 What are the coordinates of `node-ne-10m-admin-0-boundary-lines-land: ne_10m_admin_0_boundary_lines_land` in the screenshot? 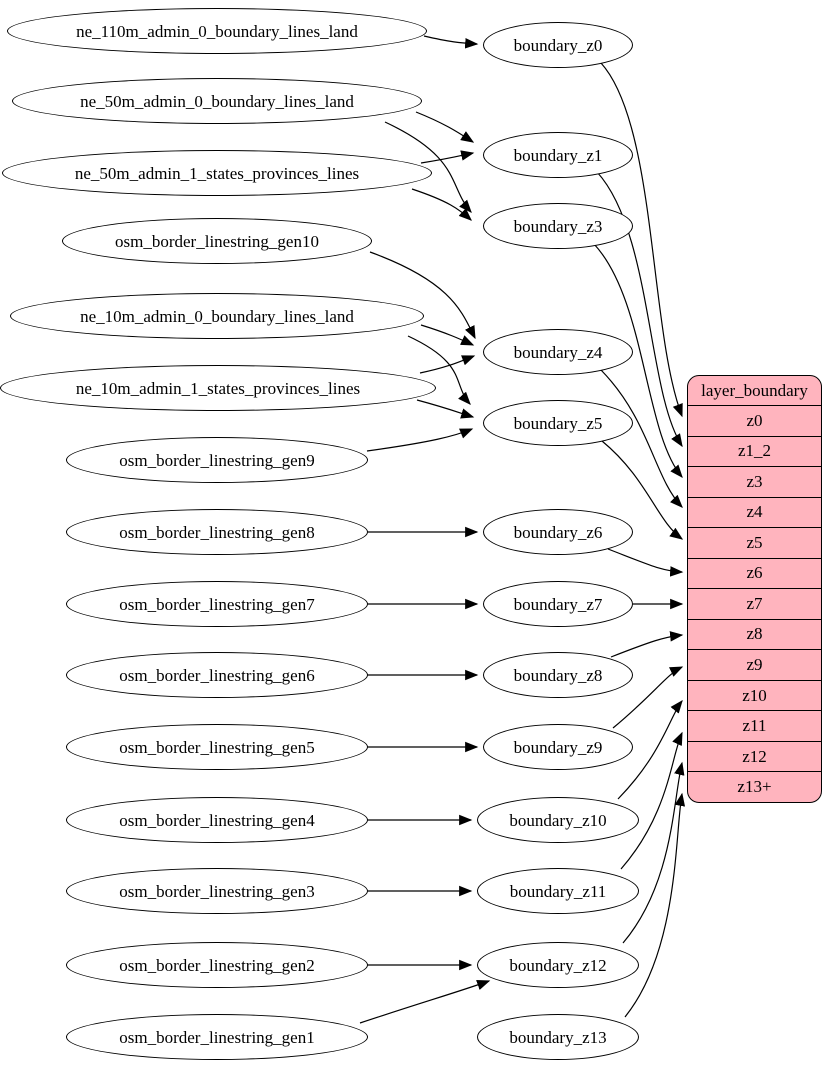 It's located at (217, 316).